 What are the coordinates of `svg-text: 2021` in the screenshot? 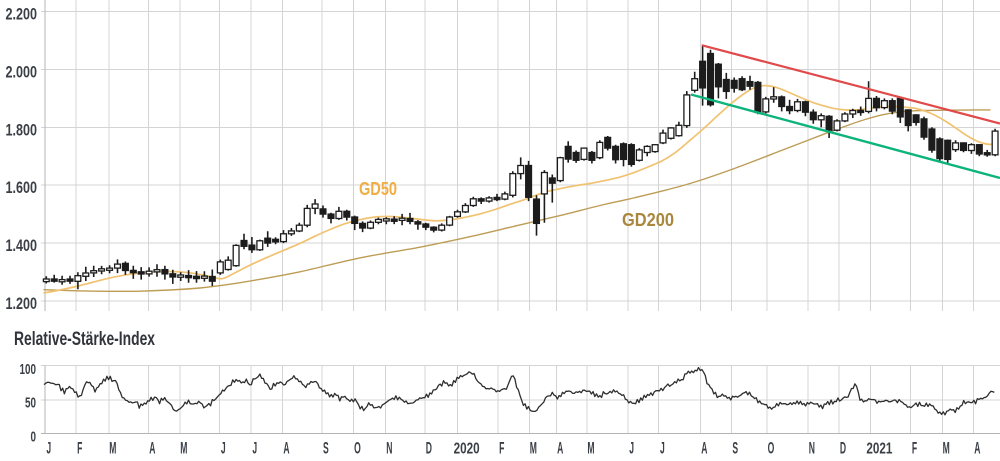 It's located at (879, 448).